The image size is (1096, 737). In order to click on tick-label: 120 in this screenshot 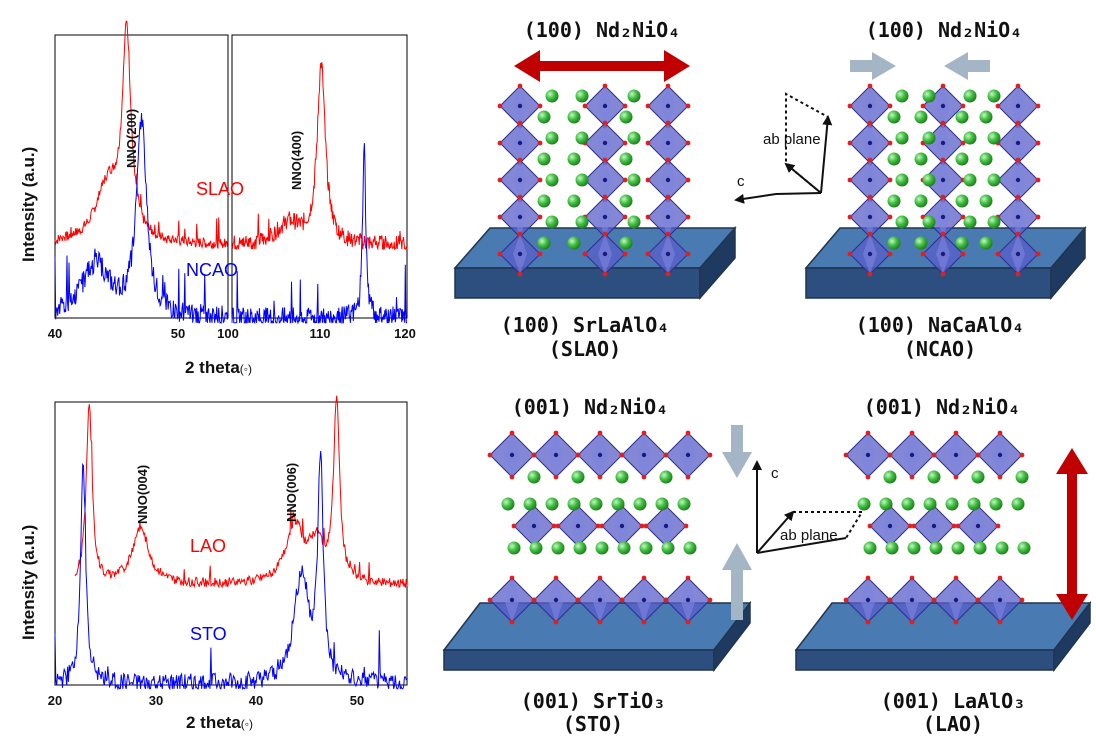, I will do `click(405, 333)`.